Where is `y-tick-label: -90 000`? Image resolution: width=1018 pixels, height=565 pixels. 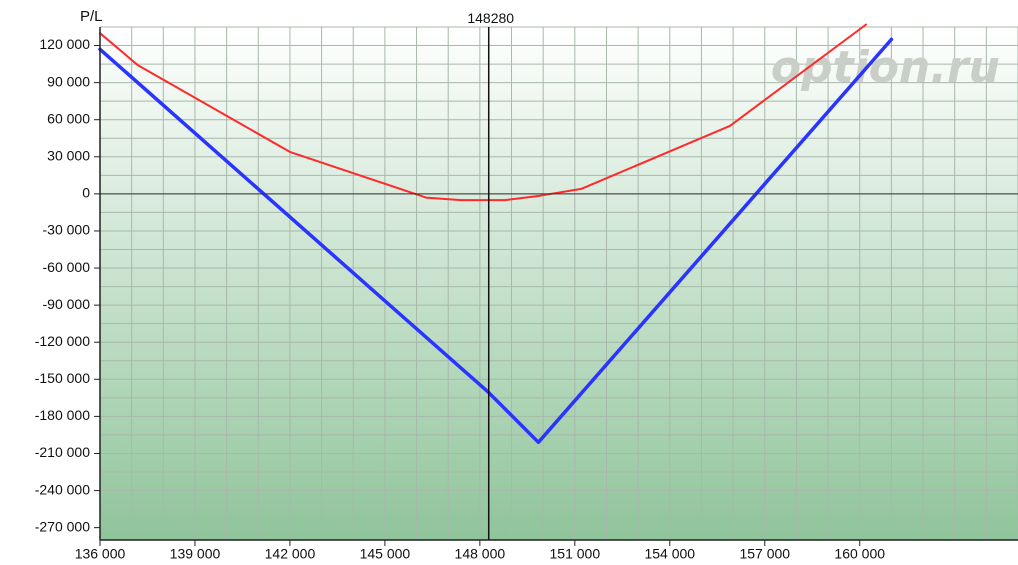
y-tick-label: -90 000 is located at coordinates (67, 304).